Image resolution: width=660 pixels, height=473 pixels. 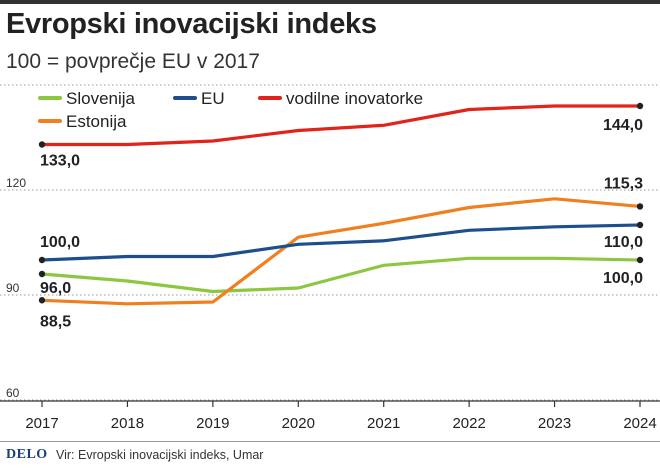 I want to click on x-tick-label: 2019, so click(x=212, y=423).